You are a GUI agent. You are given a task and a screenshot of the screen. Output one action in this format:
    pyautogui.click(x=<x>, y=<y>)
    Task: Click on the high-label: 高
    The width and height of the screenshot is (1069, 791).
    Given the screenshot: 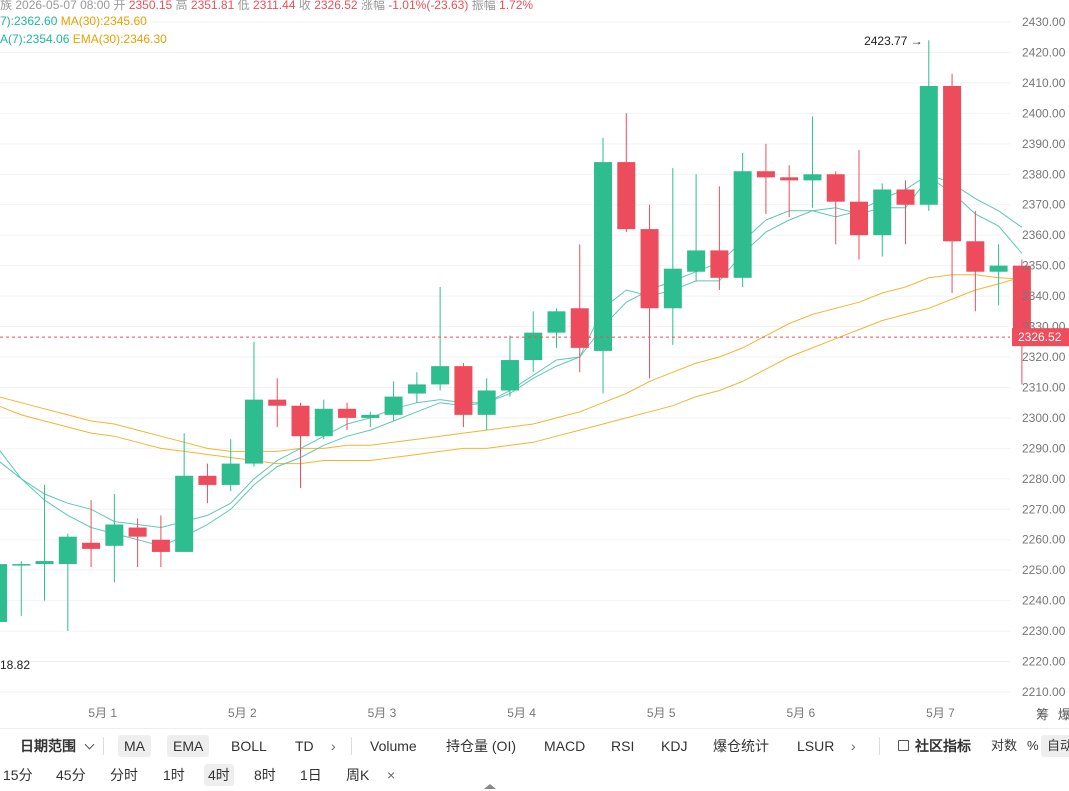 What is the action you would take?
    pyautogui.click(x=181, y=6)
    